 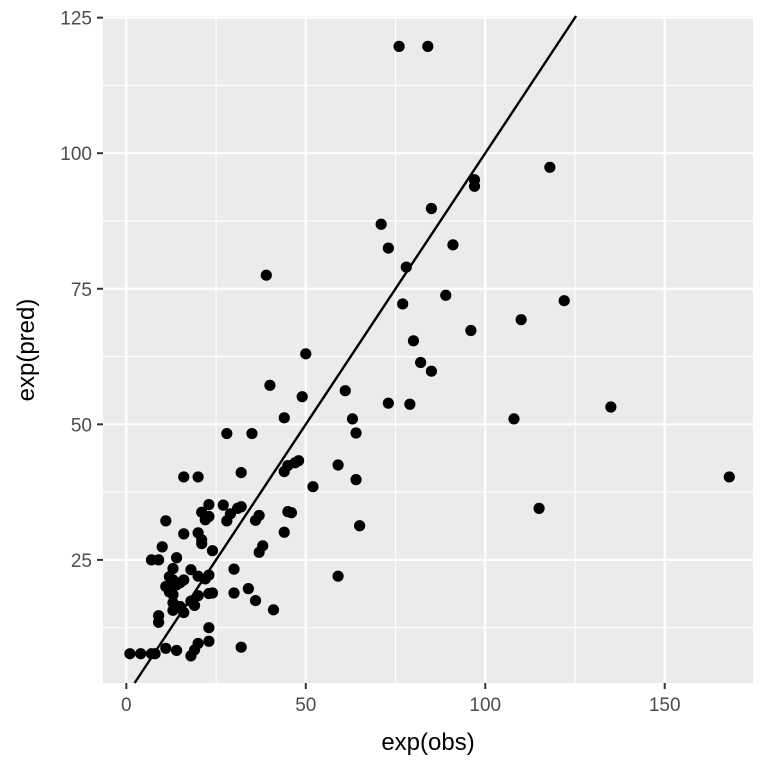 I want to click on x-tick-label: 50, so click(x=305, y=705).